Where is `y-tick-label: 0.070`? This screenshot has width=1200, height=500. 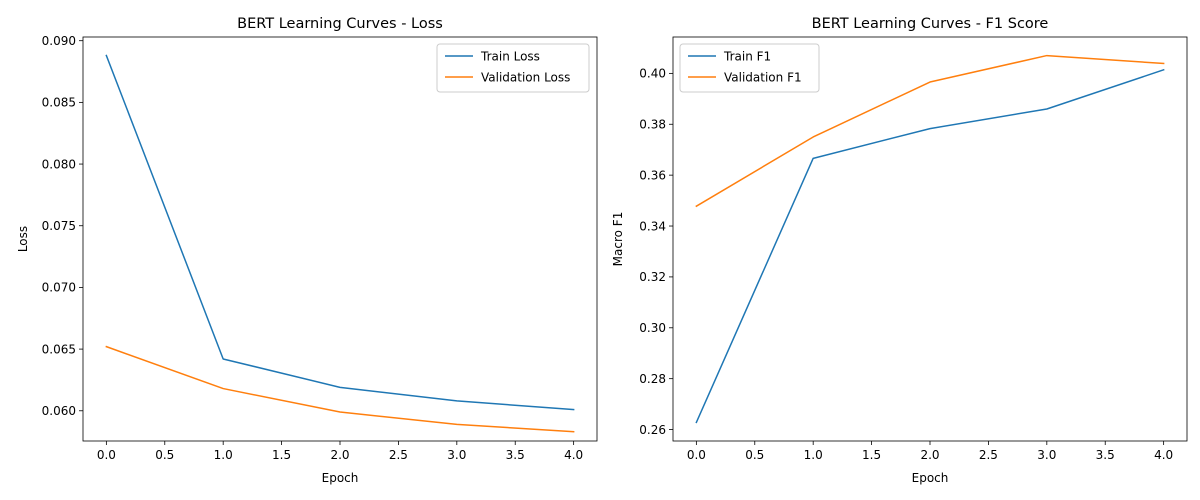 y-tick-label: 0.070 is located at coordinates (59, 288).